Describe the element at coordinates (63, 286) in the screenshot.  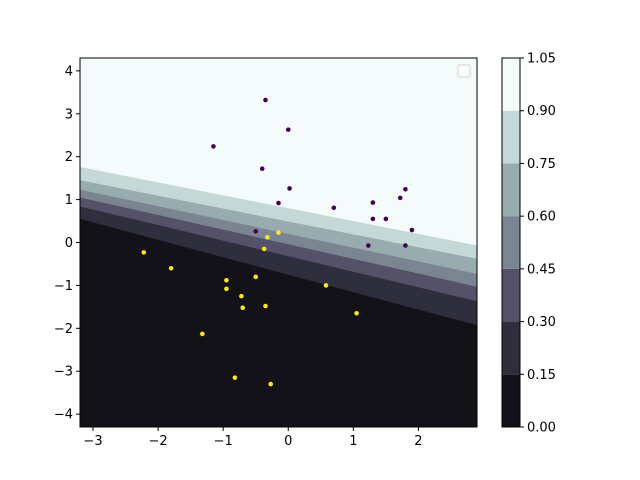
I see `y-tick-label: −1` at that location.